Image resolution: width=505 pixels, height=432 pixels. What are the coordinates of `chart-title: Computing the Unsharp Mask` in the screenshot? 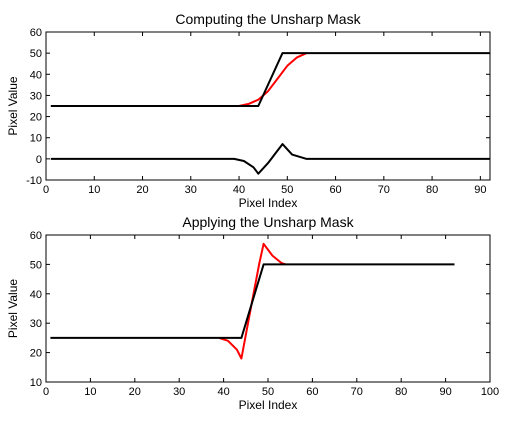 It's located at (268, 19).